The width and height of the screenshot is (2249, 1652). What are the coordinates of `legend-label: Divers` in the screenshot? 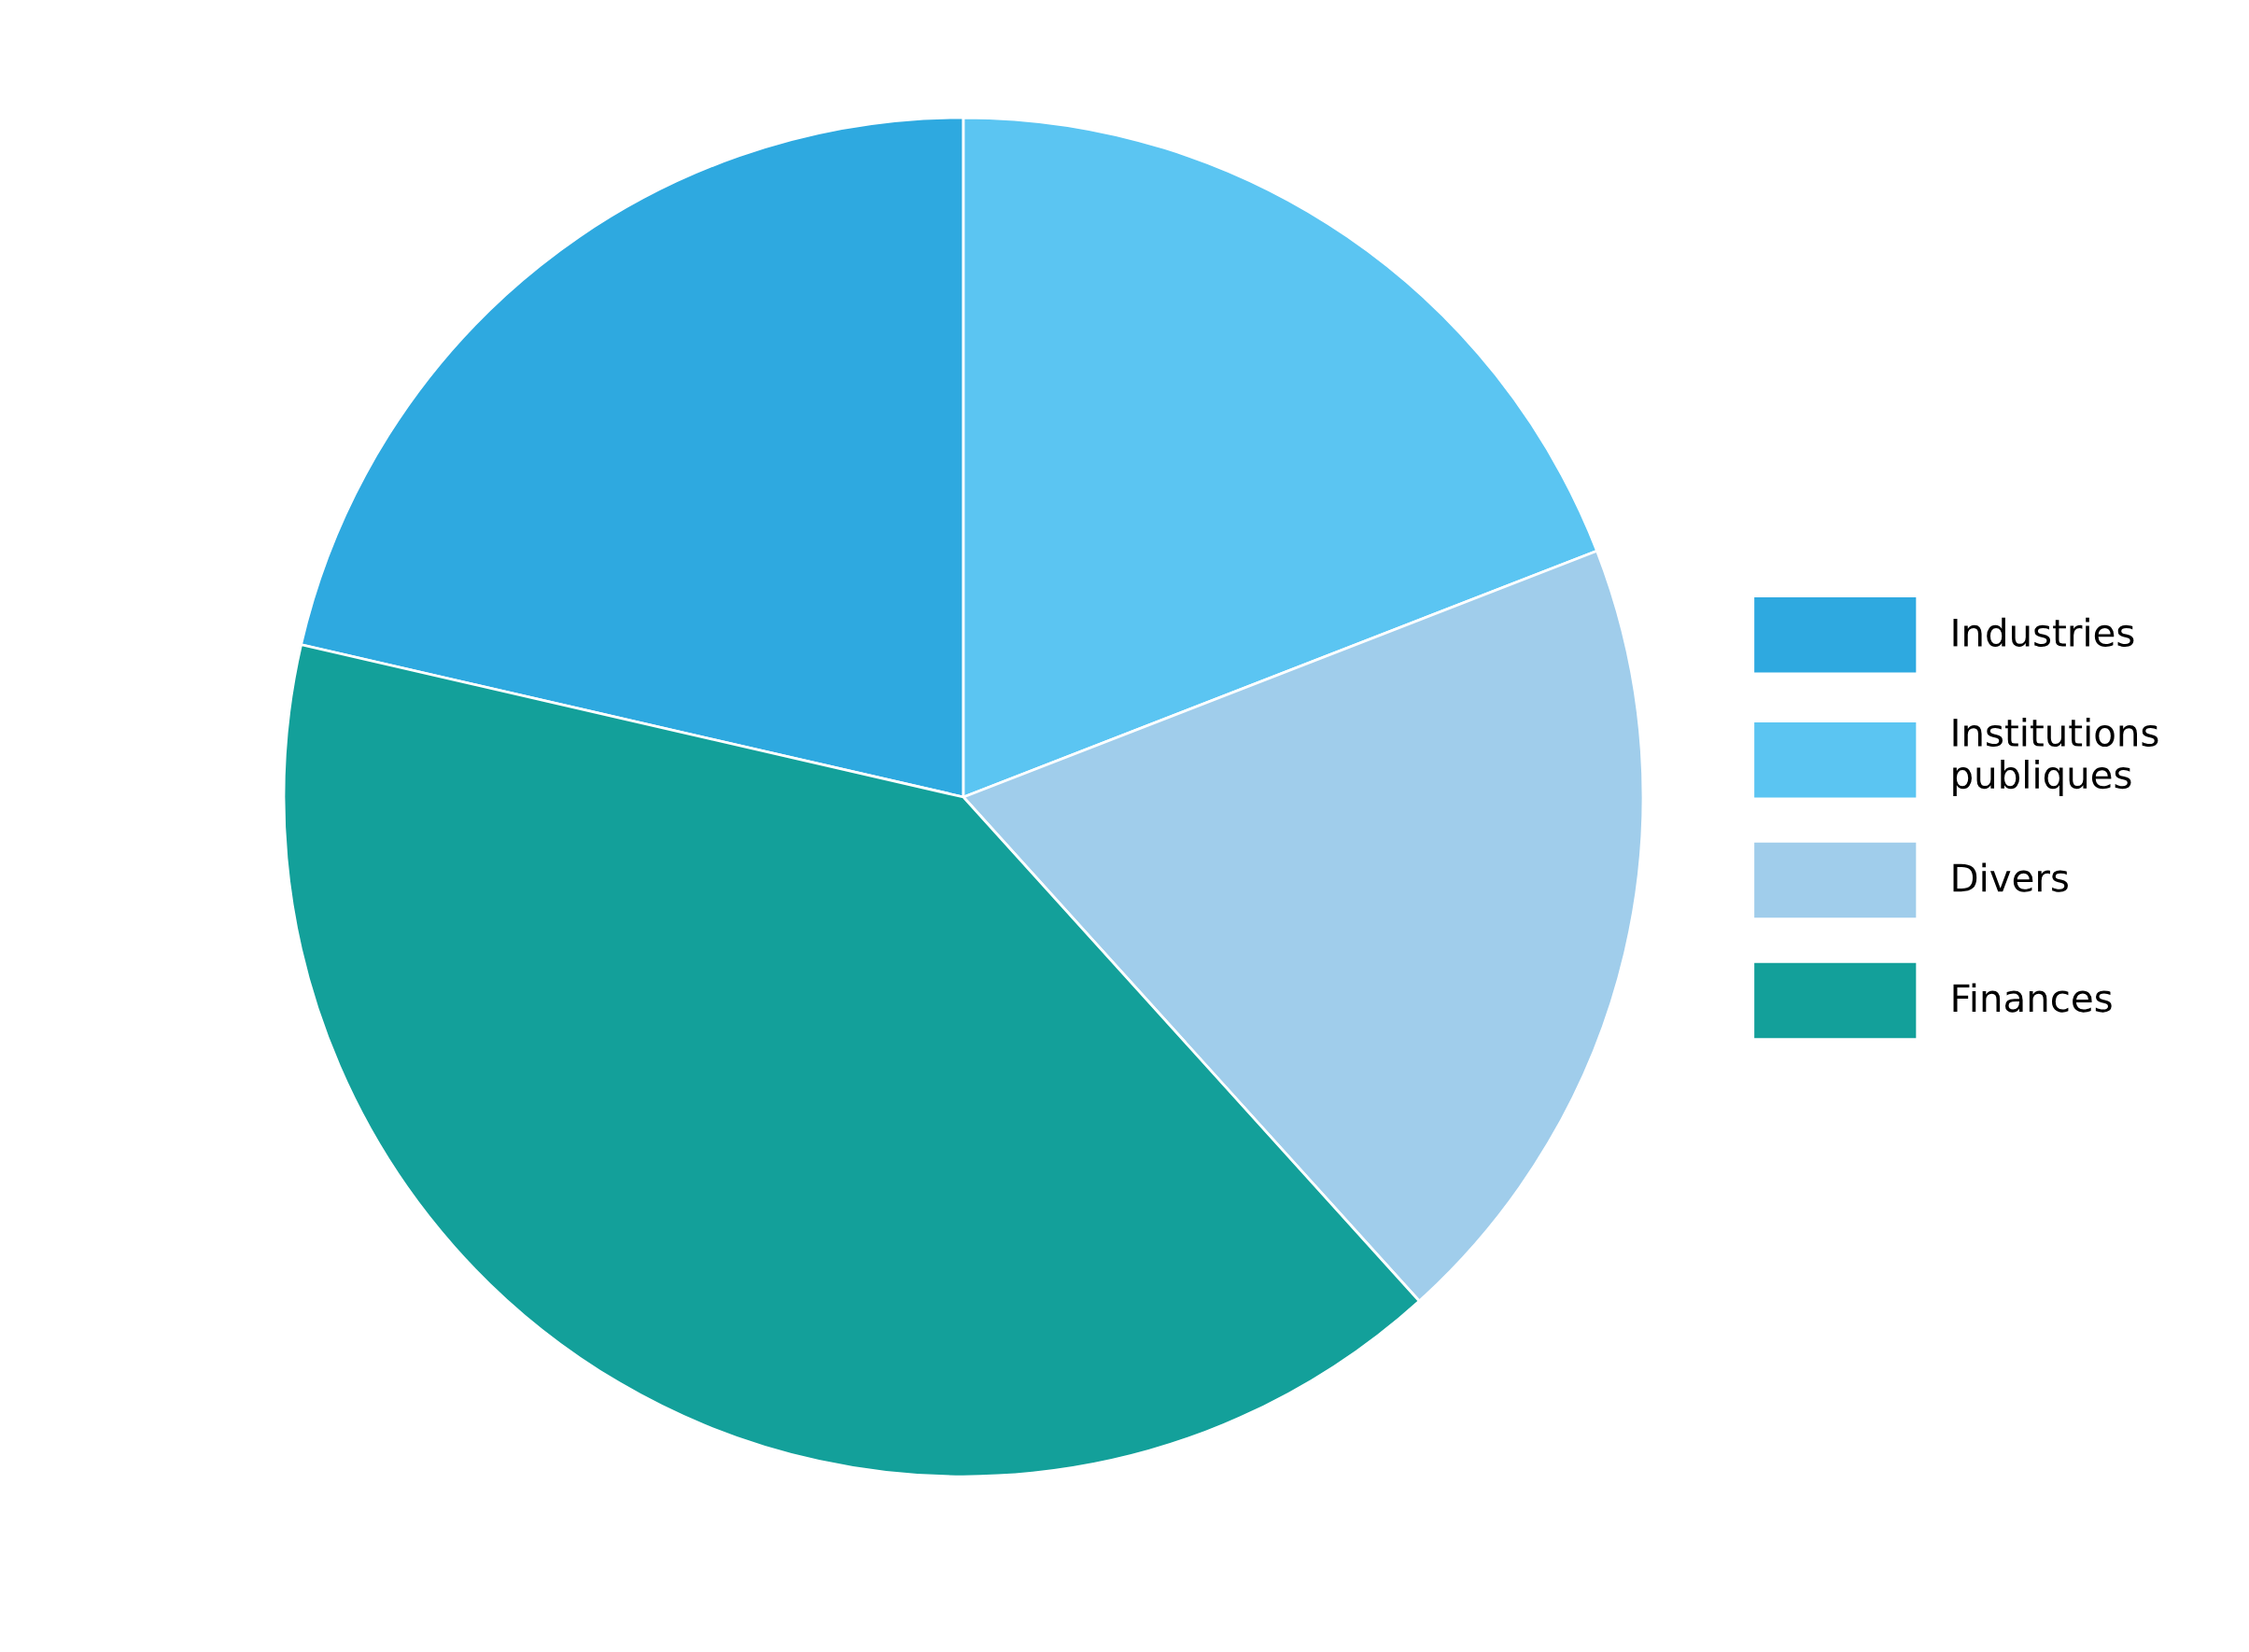 It's located at (2010, 877).